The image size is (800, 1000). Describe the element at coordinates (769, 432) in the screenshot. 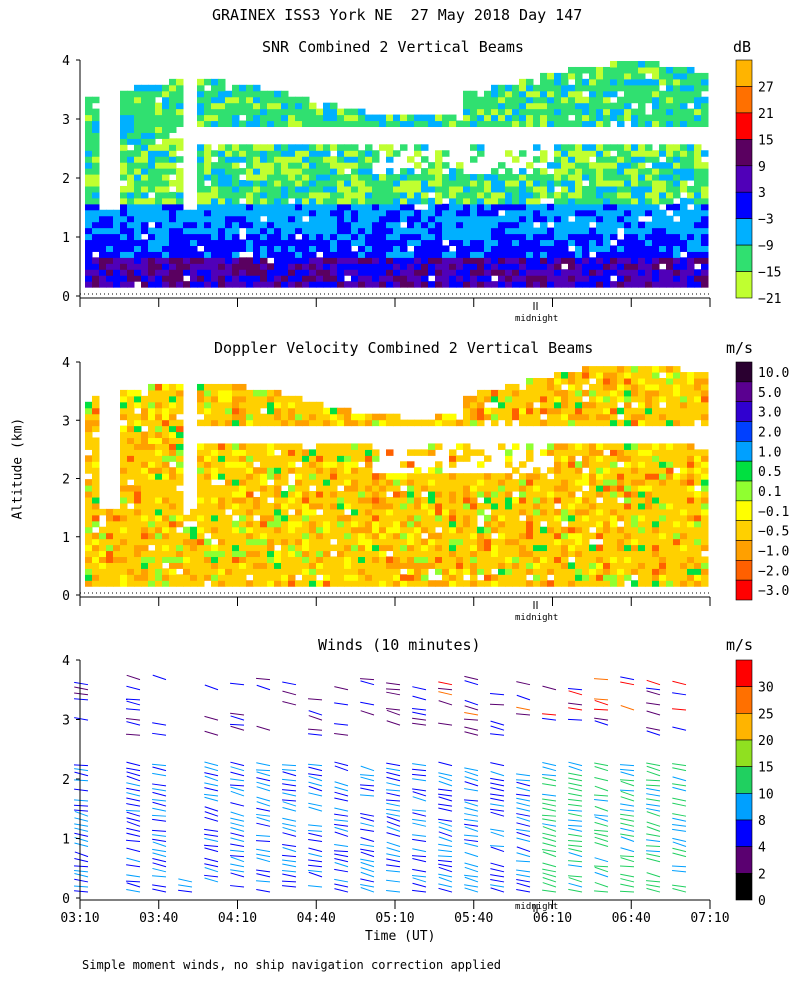

I see `colorbar-label-doppler: 2.0` at that location.